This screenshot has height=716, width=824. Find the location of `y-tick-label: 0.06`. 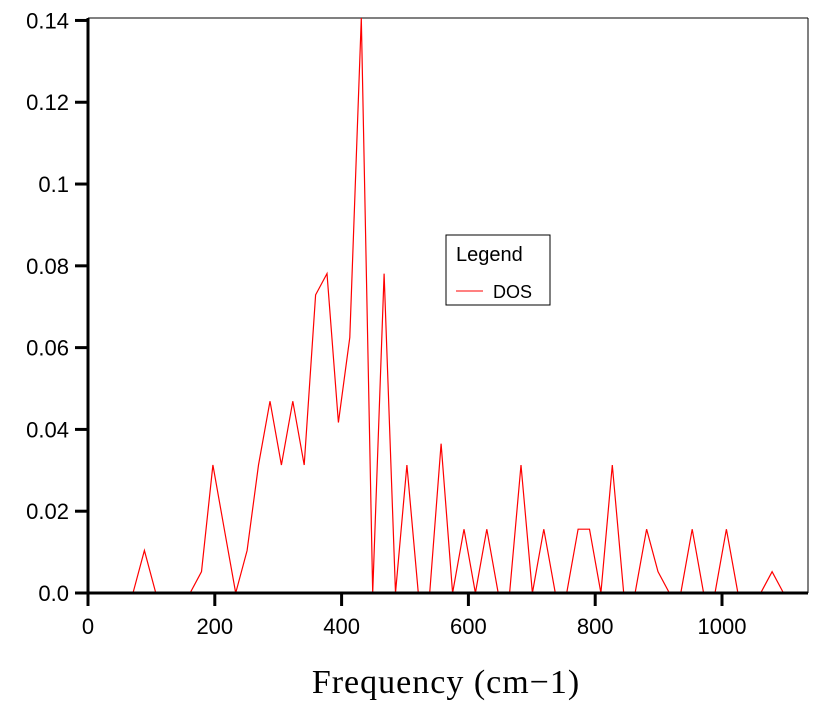

y-tick-label: 0.06 is located at coordinates (47, 348).